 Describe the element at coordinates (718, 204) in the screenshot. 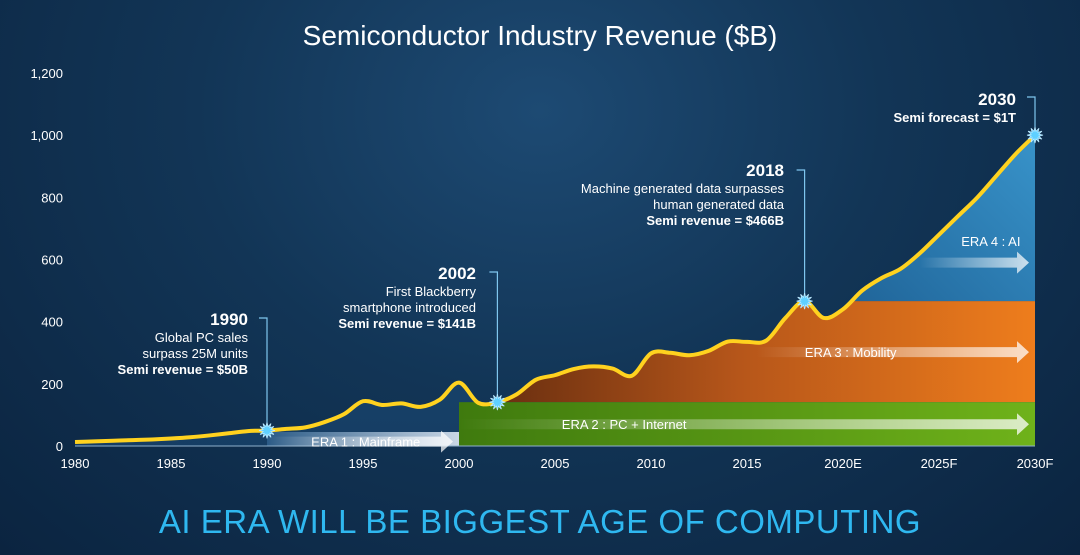

I see `annotation-line: human generated data` at that location.